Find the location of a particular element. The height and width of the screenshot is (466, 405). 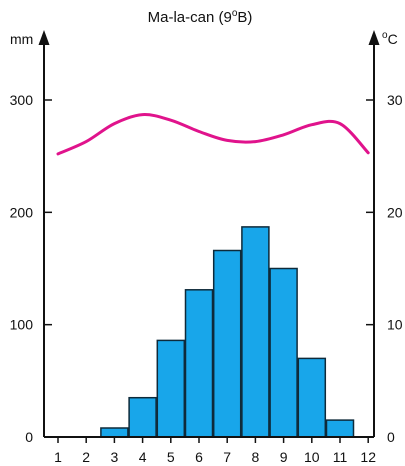

left-axis-unit: mm is located at coordinates (21, 39).